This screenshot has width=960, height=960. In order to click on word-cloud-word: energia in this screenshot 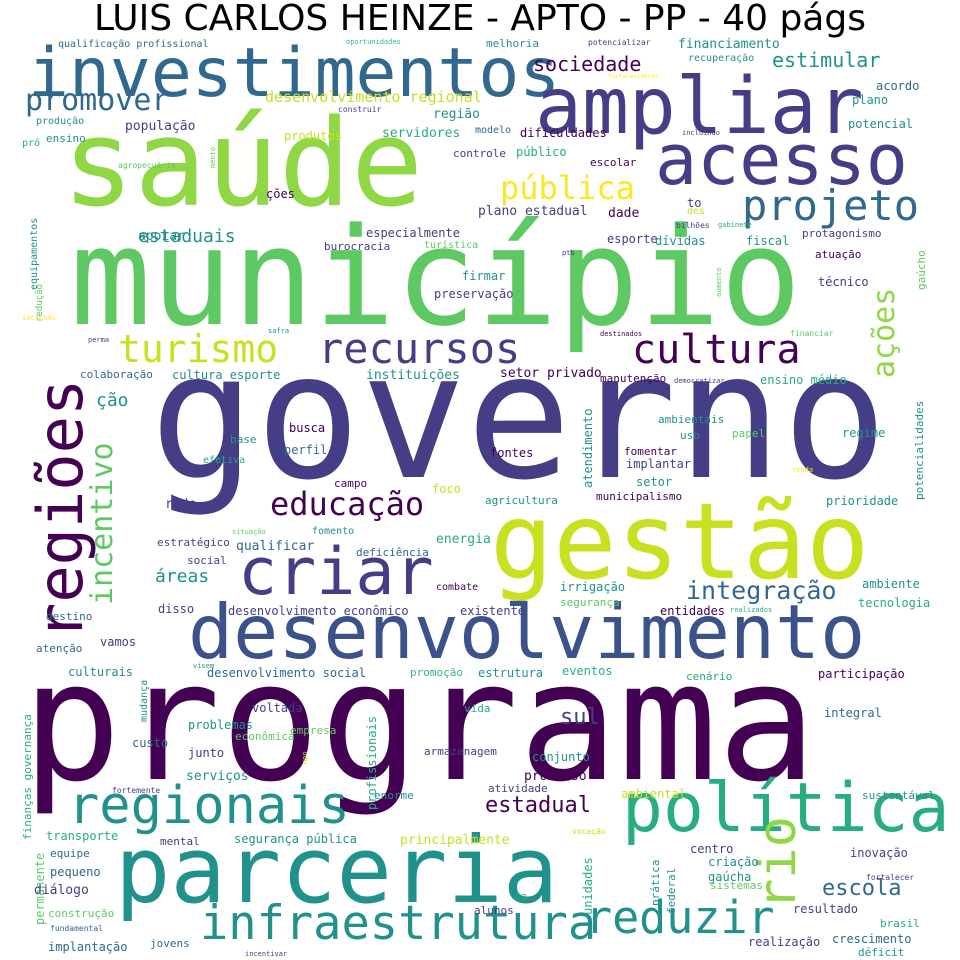, I will do `click(463, 539)`.